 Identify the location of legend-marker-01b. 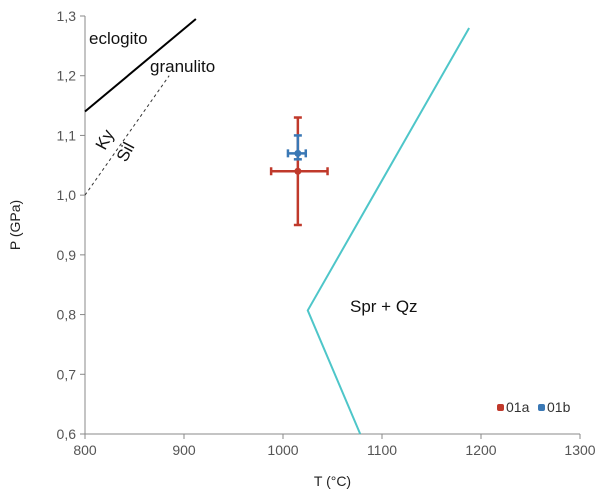
(541, 407).